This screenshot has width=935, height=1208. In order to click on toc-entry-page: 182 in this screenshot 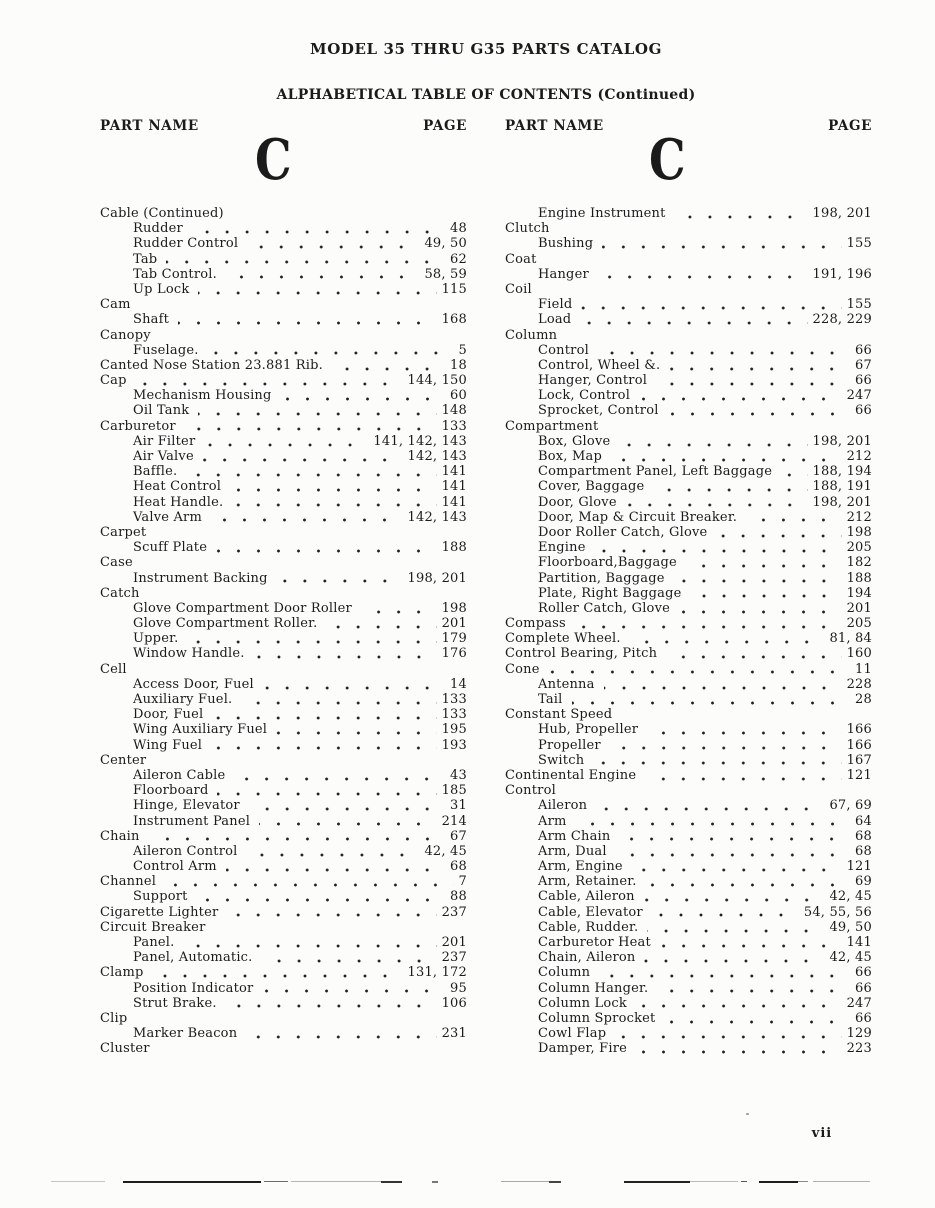, I will do `click(859, 563)`.